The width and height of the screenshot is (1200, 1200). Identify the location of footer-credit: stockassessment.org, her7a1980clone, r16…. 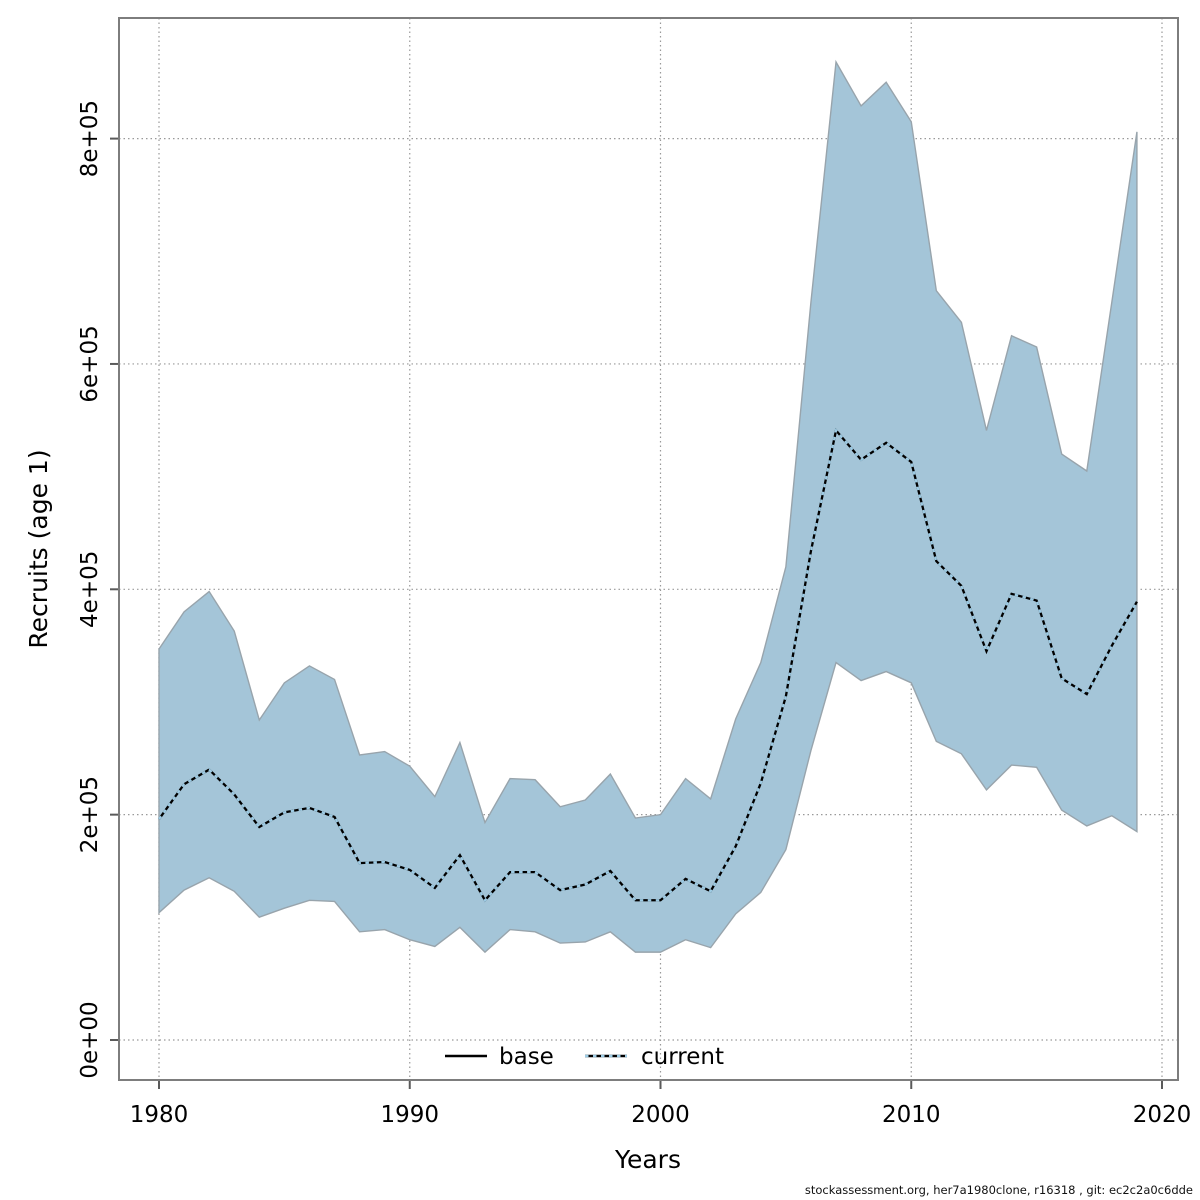
(998, 1190).